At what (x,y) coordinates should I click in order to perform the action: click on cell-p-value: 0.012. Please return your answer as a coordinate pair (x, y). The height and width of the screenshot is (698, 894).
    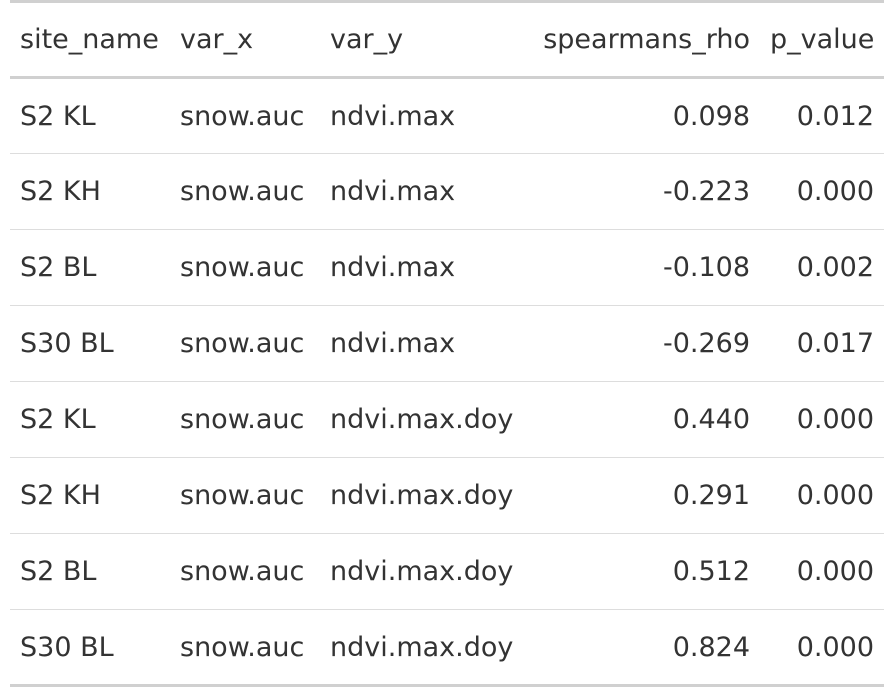
    Looking at the image, I should click on (822, 115).